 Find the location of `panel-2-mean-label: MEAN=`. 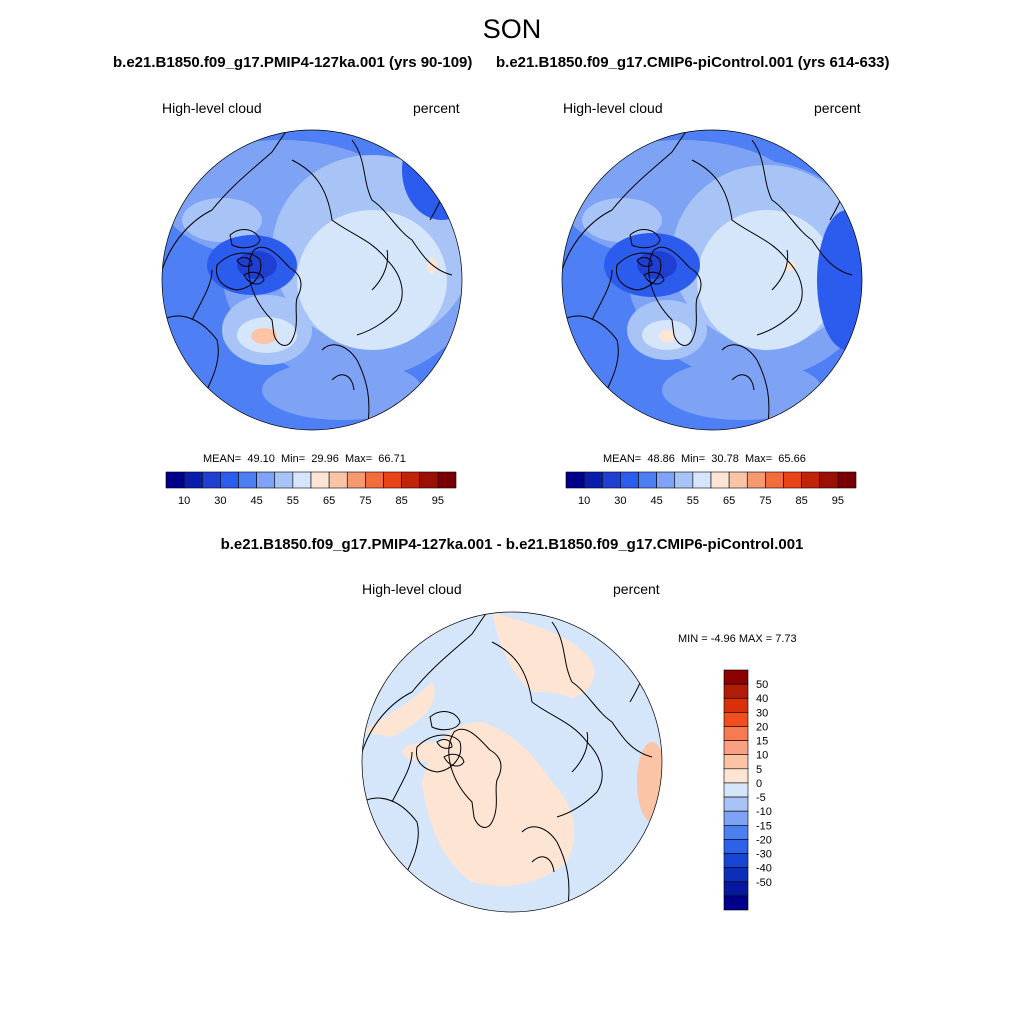

panel-2-mean-label: MEAN= is located at coordinates (622, 459).